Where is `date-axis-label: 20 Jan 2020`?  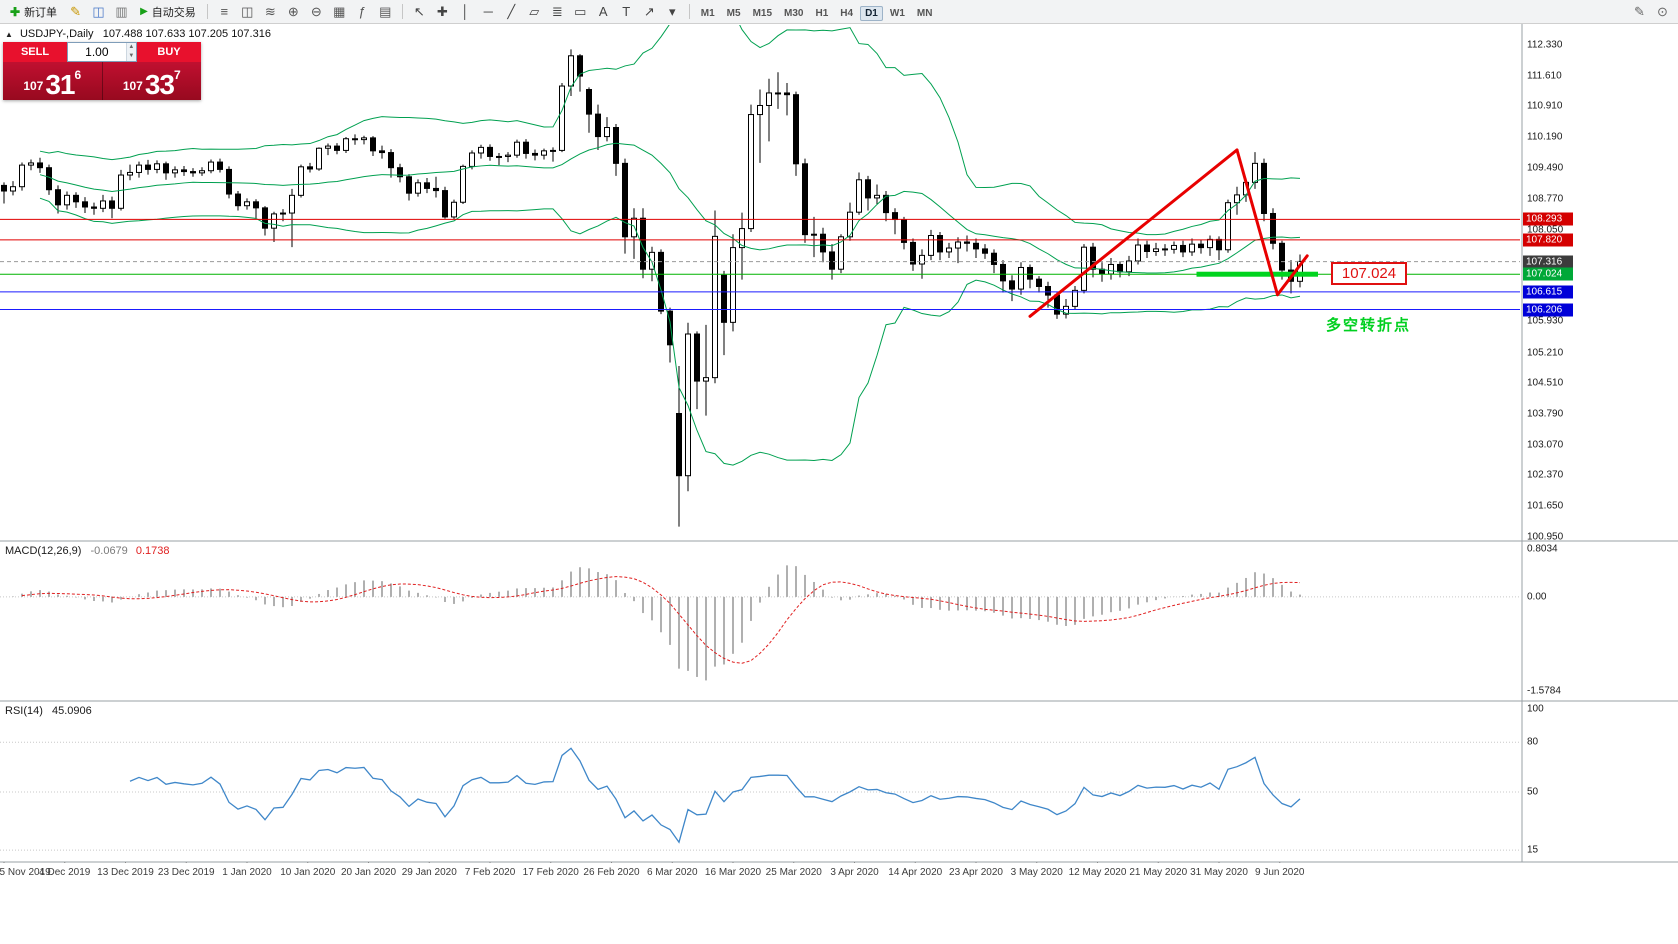
date-axis-label: 20 Jan 2020 is located at coordinates (368, 872).